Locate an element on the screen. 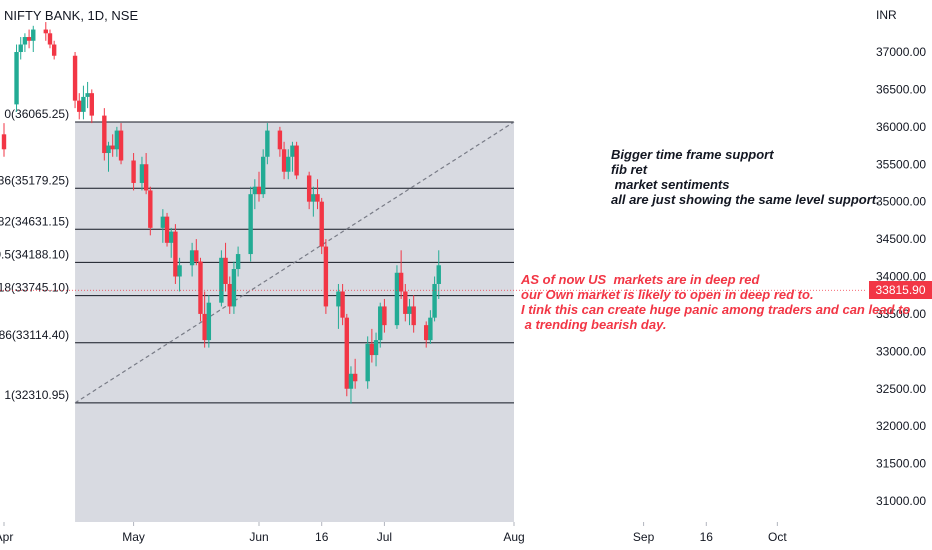 The width and height of the screenshot is (932, 550). time-tick-label: May is located at coordinates (133, 537).